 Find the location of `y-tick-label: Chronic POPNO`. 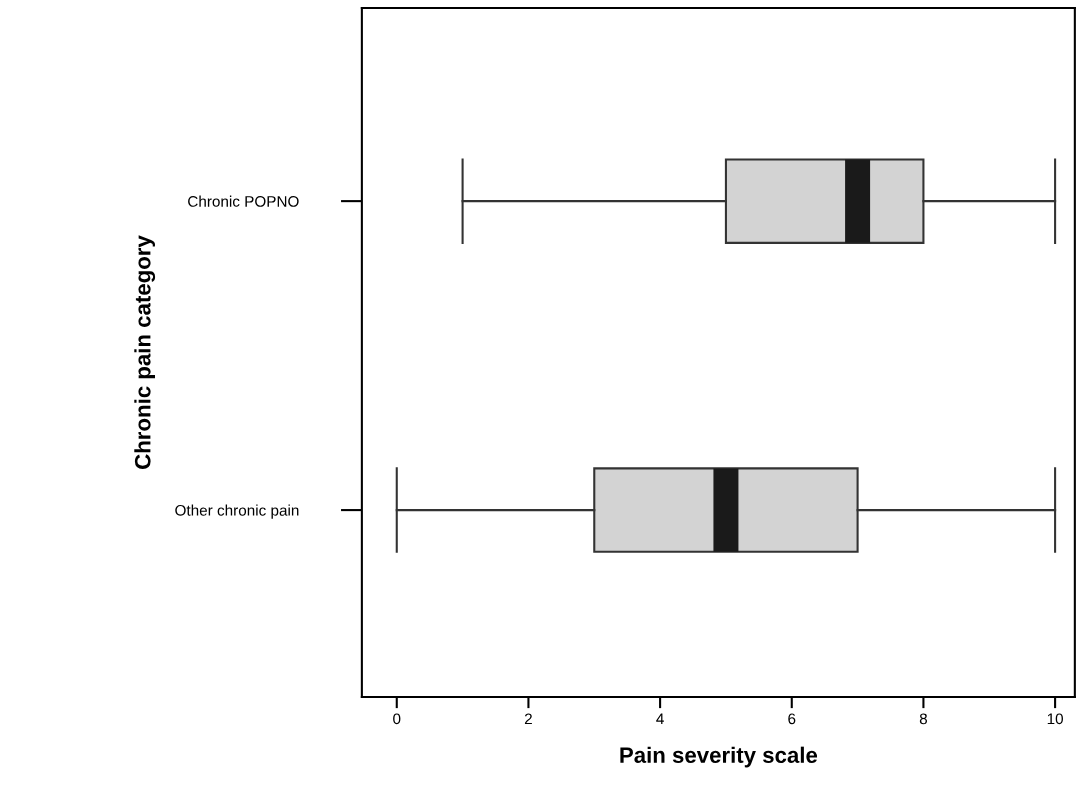

y-tick-label: Chronic POPNO is located at coordinates (243, 201).